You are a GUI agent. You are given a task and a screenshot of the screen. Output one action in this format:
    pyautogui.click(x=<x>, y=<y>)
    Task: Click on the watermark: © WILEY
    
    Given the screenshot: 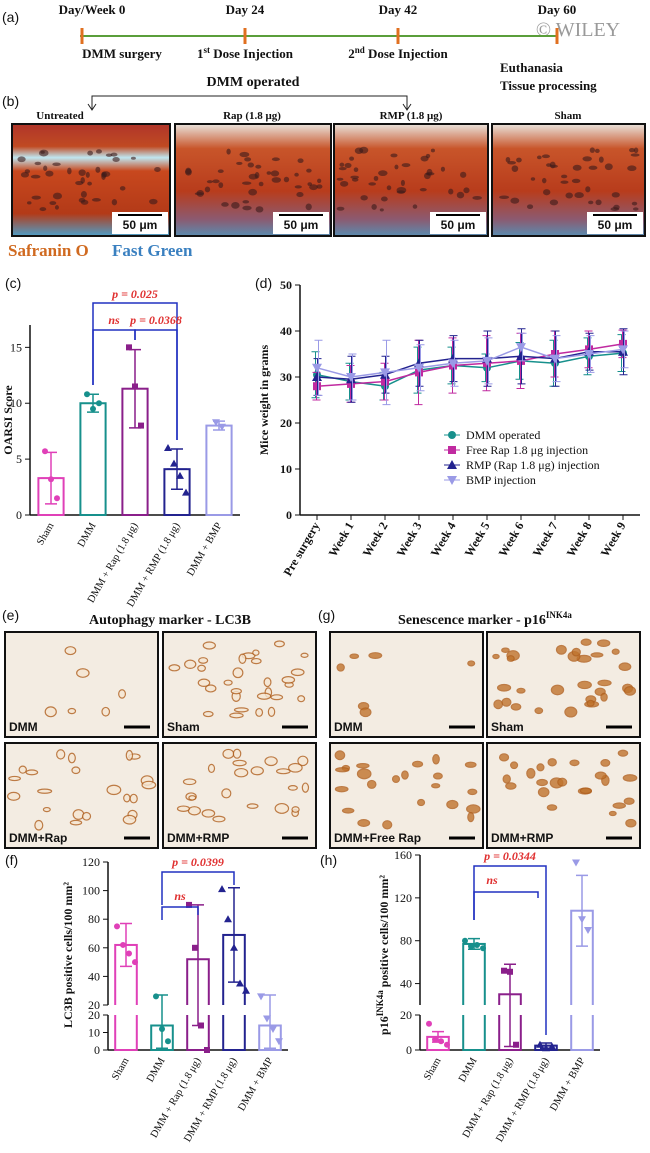 What is the action you would take?
    pyautogui.click(x=578, y=30)
    